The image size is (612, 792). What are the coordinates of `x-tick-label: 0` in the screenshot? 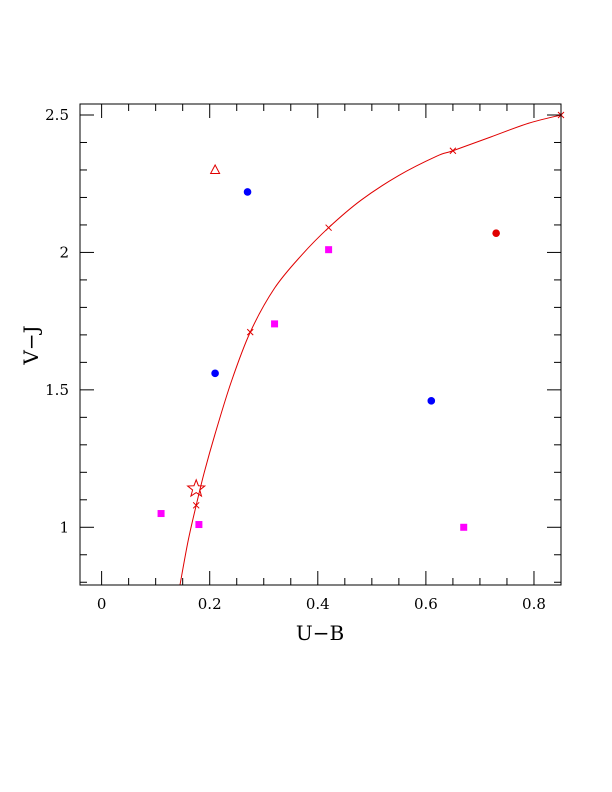 It's located at (102, 604).